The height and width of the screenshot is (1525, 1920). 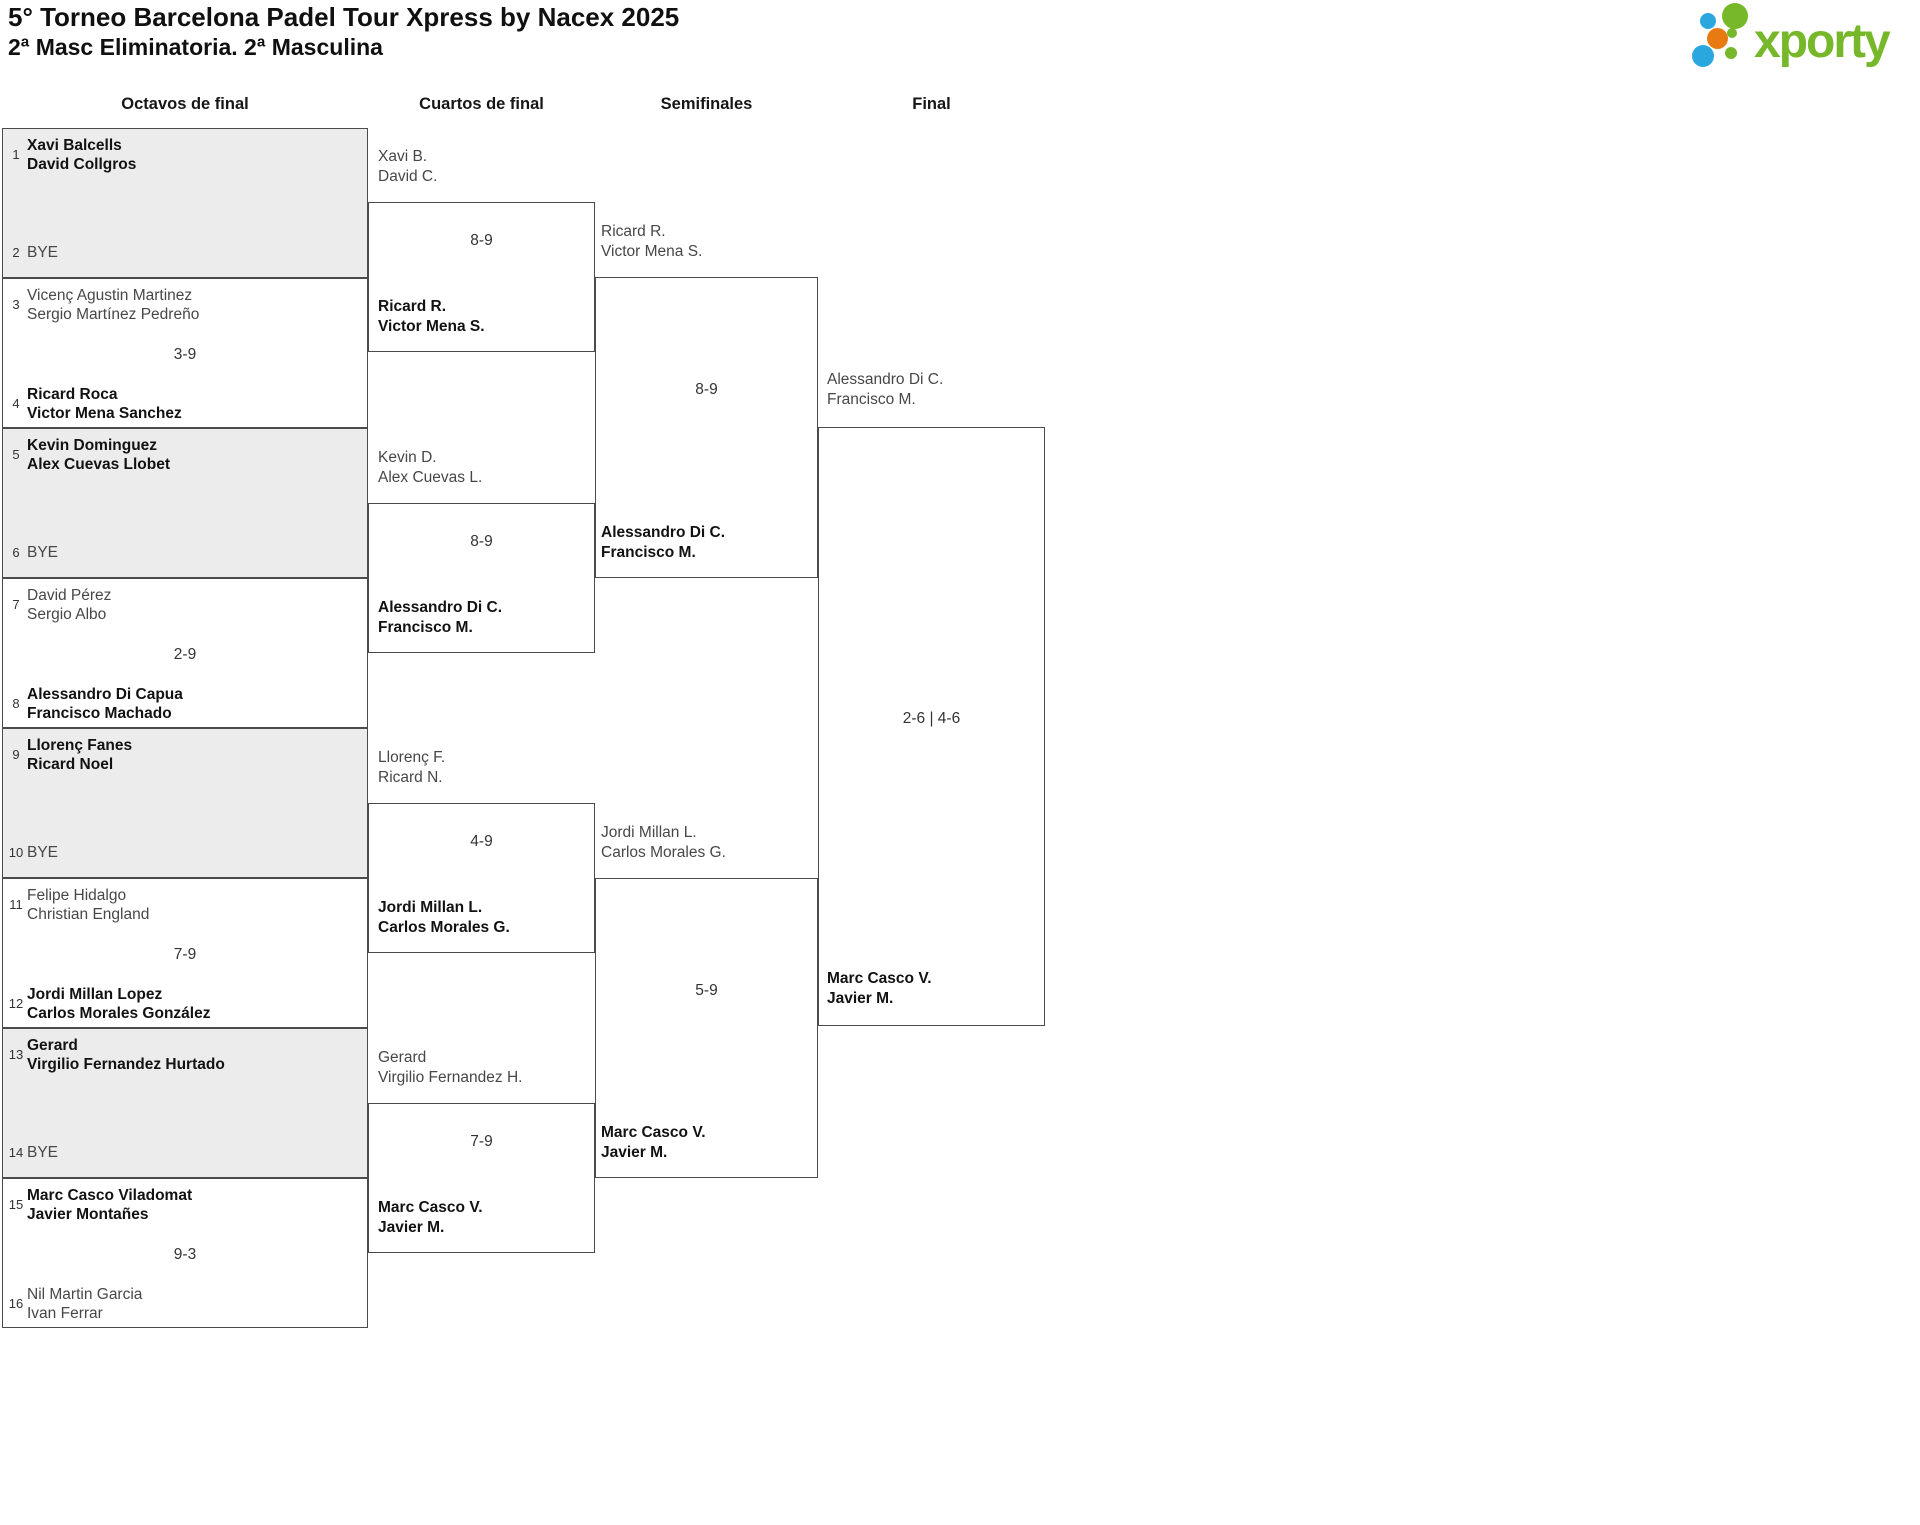 I want to click on team-entry: 5 Kevin Dominguez Alex Cuevas Llobet, so click(x=185, y=455).